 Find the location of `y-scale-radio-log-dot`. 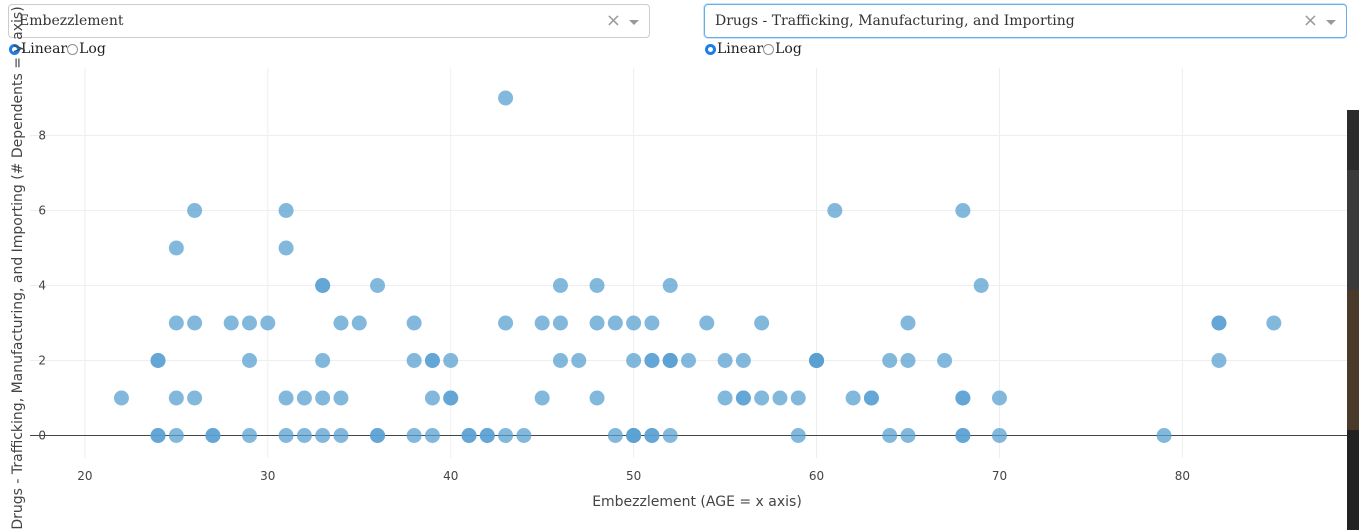

y-scale-radio-log-dot is located at coordinates (769, 49).